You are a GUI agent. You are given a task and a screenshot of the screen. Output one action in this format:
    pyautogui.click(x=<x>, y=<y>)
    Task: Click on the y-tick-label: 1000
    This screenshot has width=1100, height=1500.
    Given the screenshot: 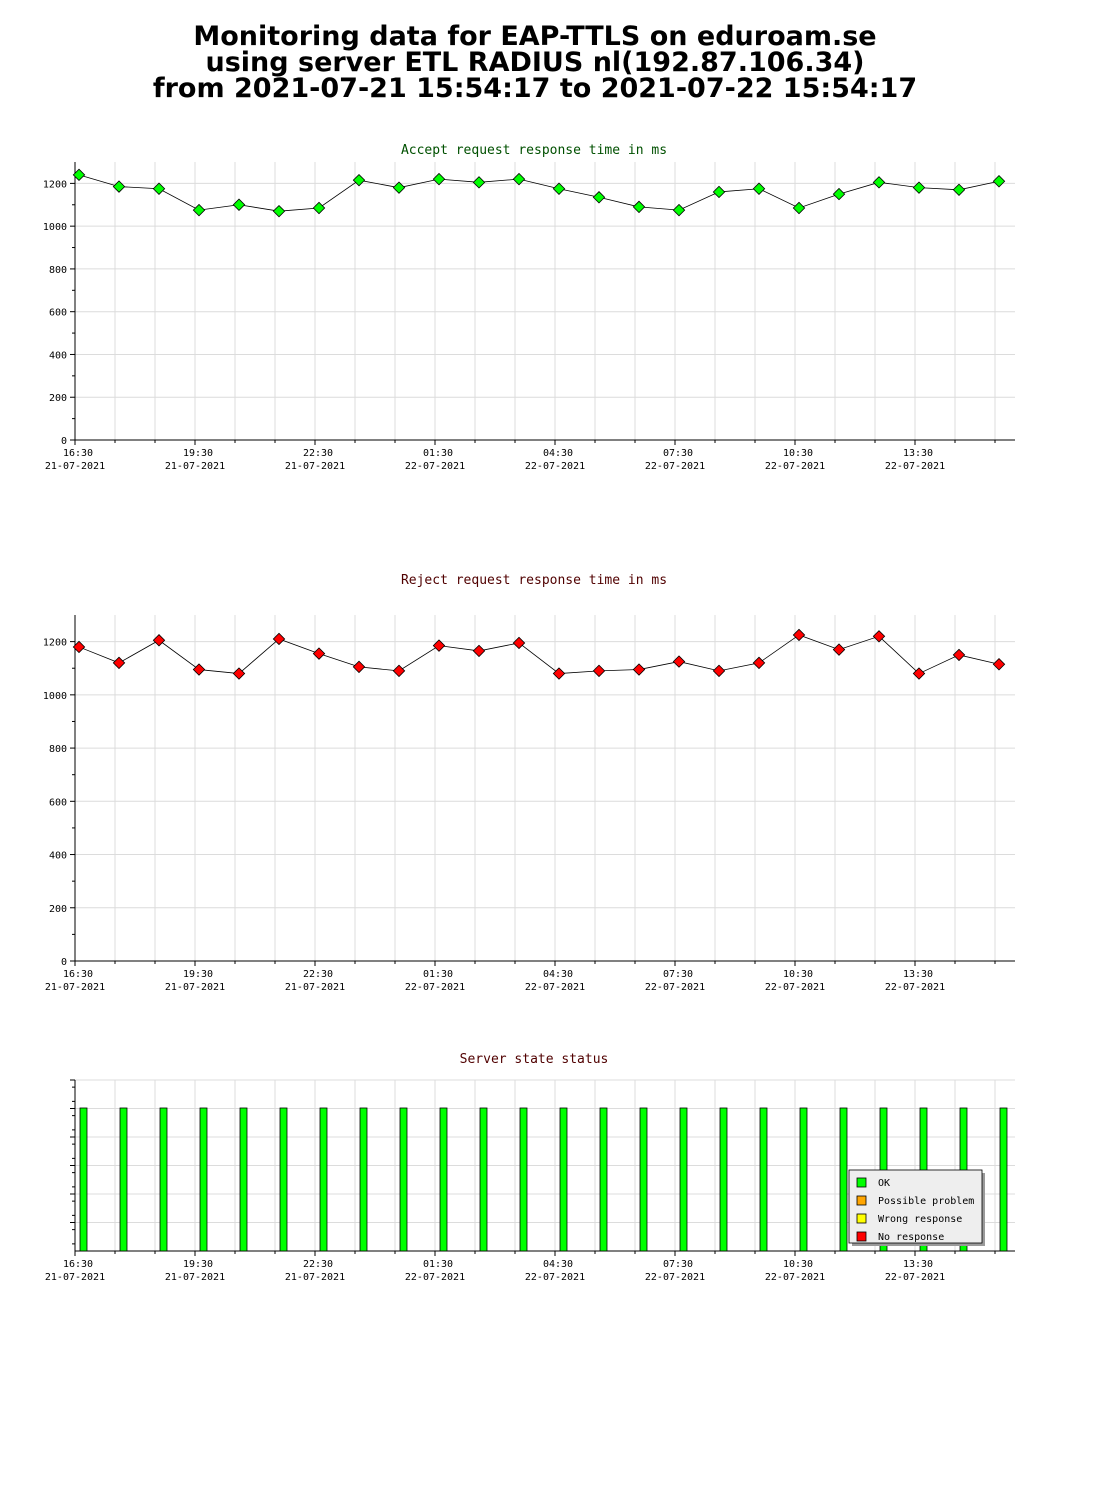 What is the action you would take?
    pyautogui.click(x=55, y=227)
    